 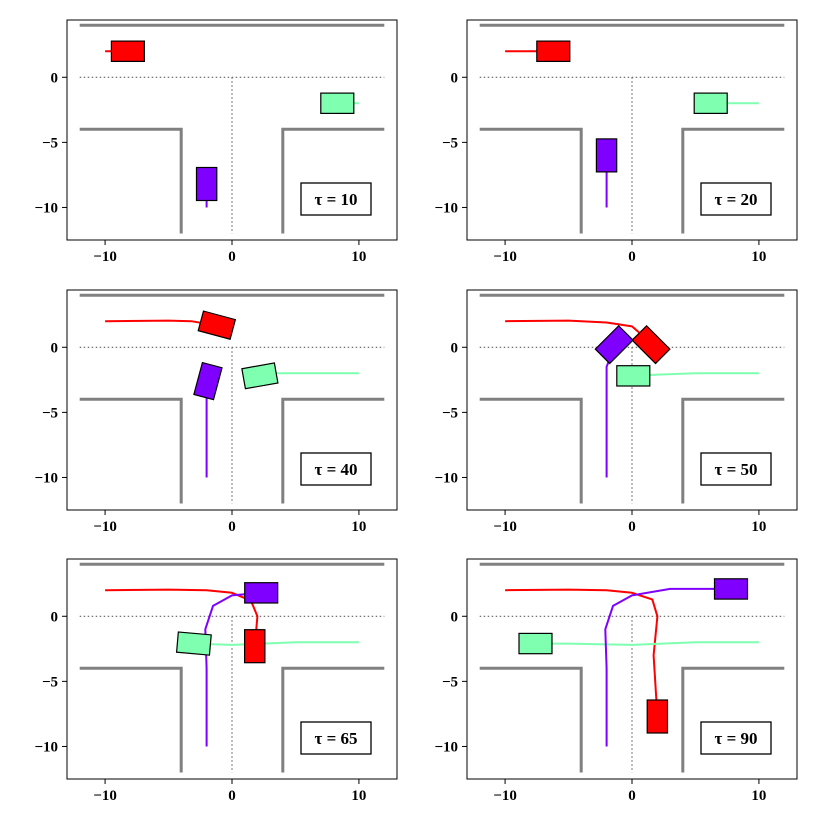 I want to click on panel-2: −10 0 10 0 −5 −10 τ = 20, so click(x=616, y=142).